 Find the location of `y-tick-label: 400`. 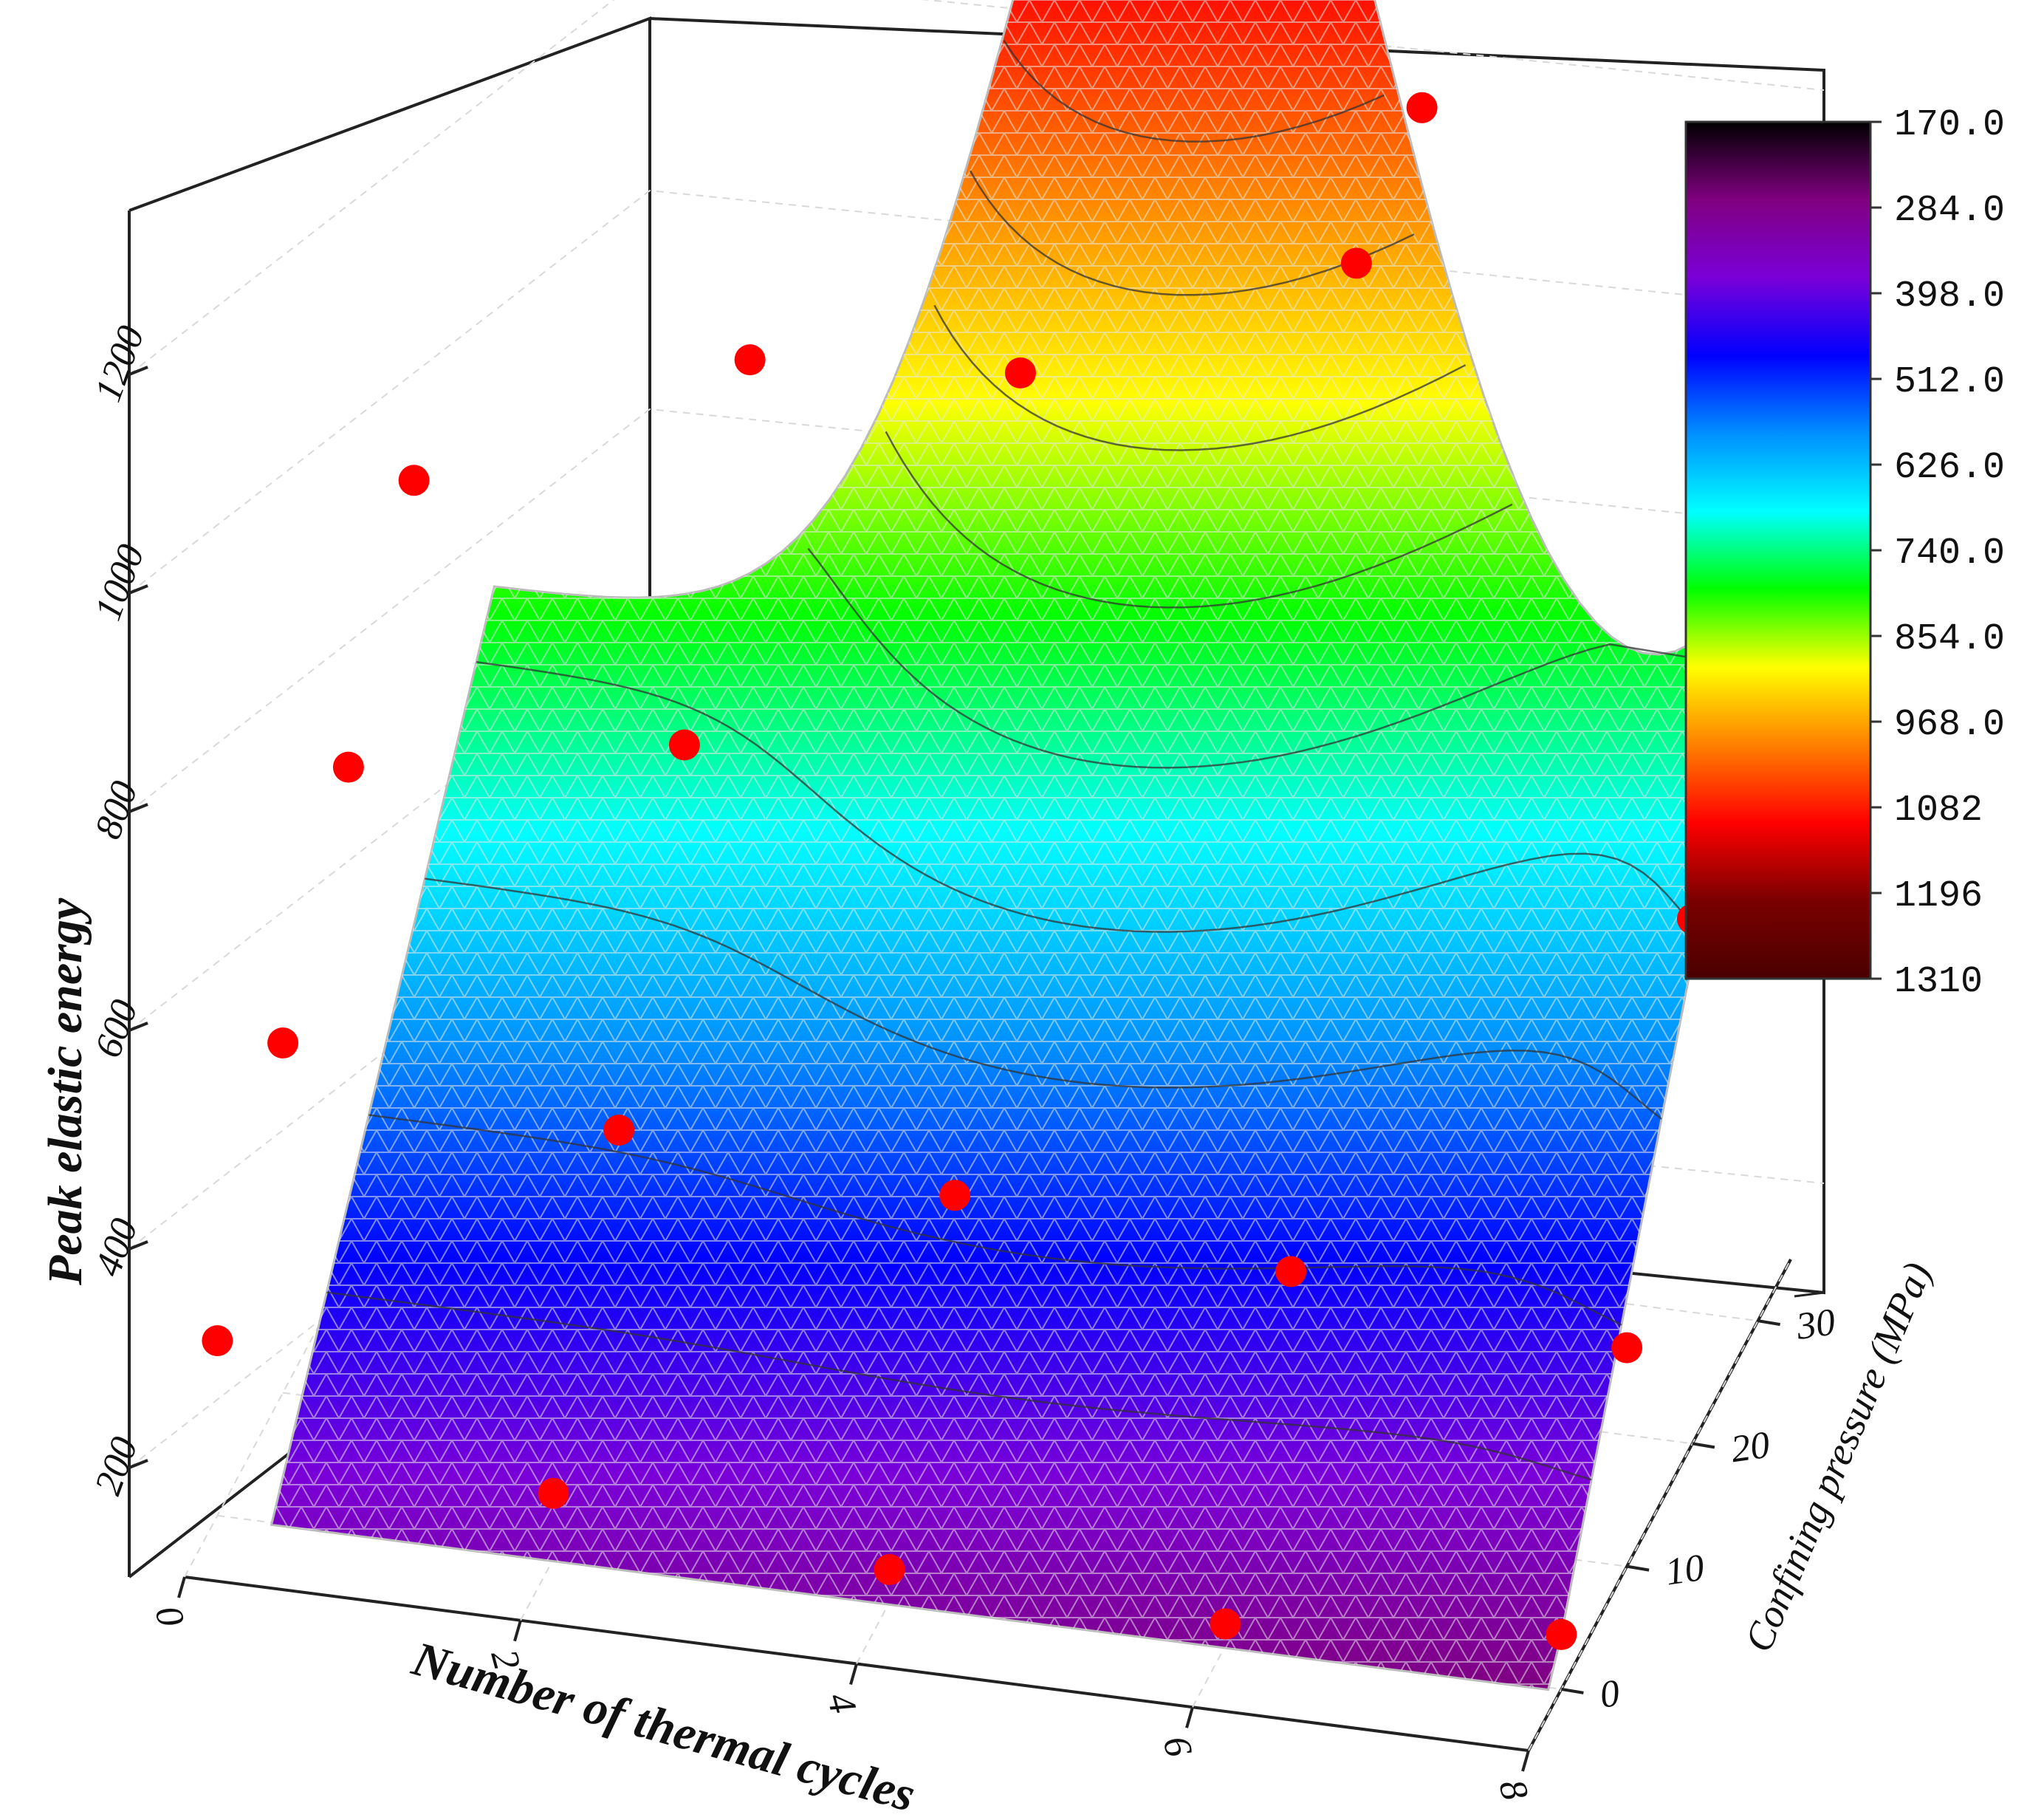

y-tick-label: 400 is located at coordinates (116, 1247).